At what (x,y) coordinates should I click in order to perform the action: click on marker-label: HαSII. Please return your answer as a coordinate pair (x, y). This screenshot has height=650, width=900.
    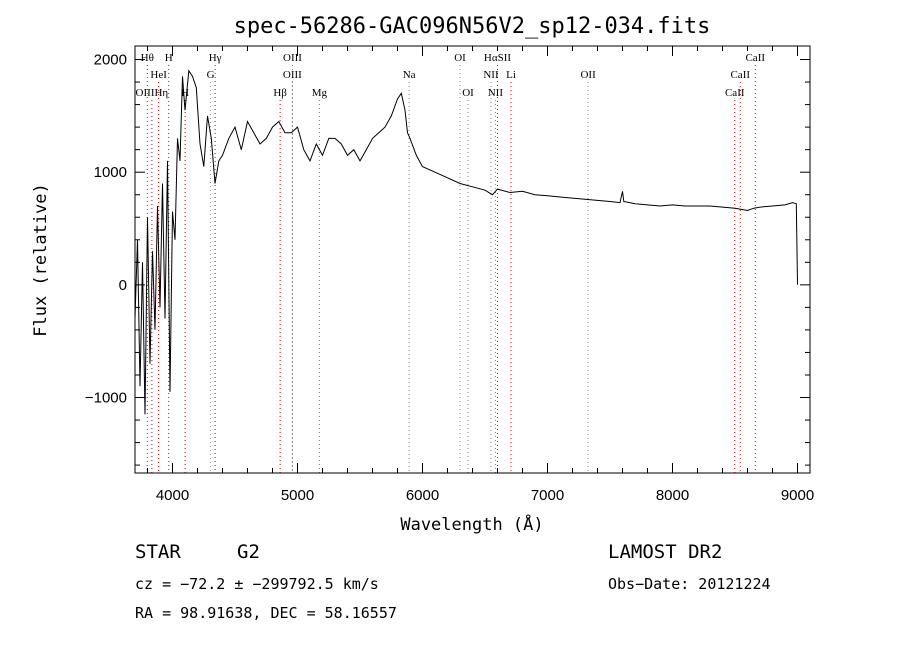
    Looking at the image, I should click on (497, 58).